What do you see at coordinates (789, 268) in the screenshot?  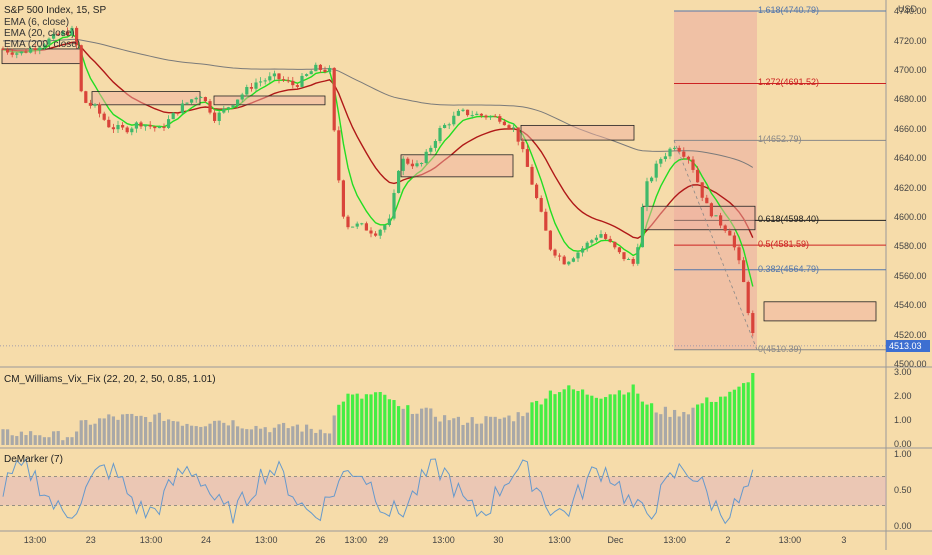 I see `fib-label: 0.382(4564.79)` at bounding box center [789, 268].